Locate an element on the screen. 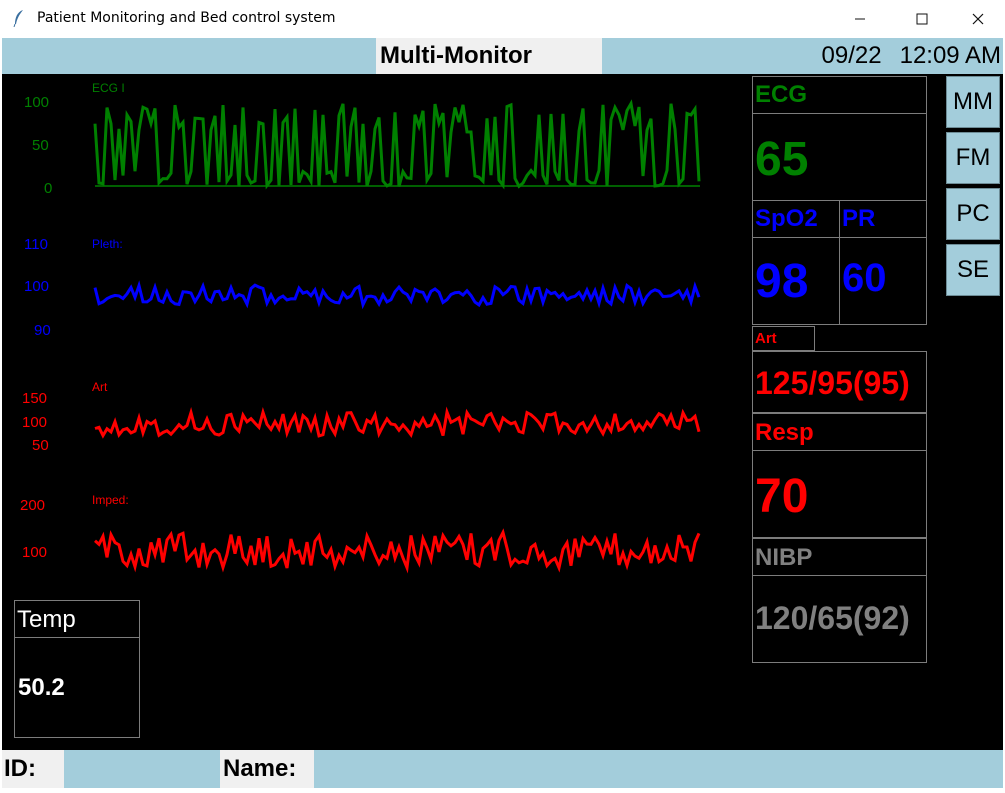 Image resolution: width=1005 pixels, height=793 pixels. pleth-scale-low: 90 is located at coordinates (42, 330).